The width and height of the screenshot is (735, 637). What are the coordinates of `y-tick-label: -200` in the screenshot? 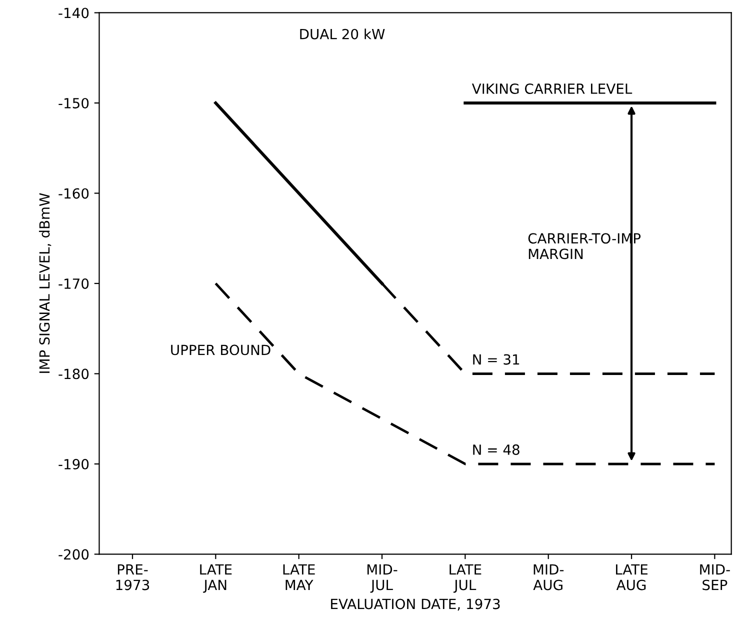 It's located at (73, 554).